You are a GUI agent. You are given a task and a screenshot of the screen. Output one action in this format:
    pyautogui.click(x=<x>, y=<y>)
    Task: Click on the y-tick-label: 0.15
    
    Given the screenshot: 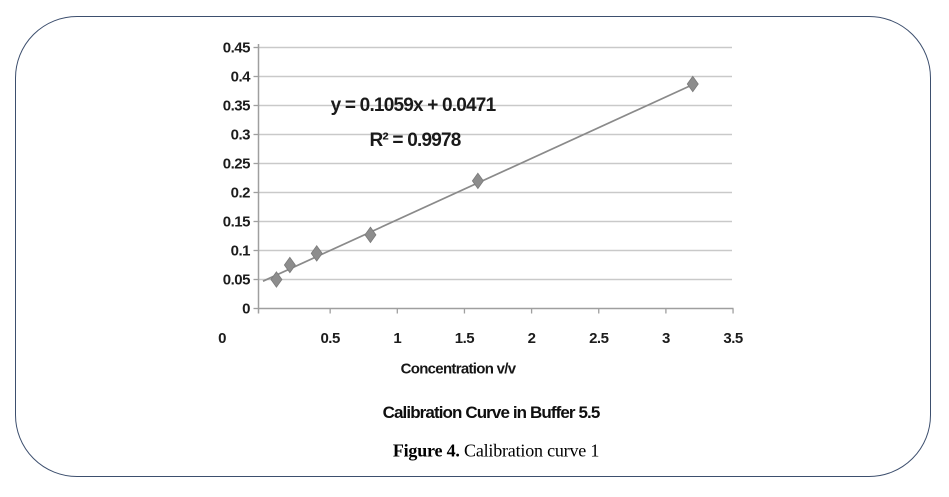 What is the action you would take?
    pyautogui.click(x=236, y=222)
    